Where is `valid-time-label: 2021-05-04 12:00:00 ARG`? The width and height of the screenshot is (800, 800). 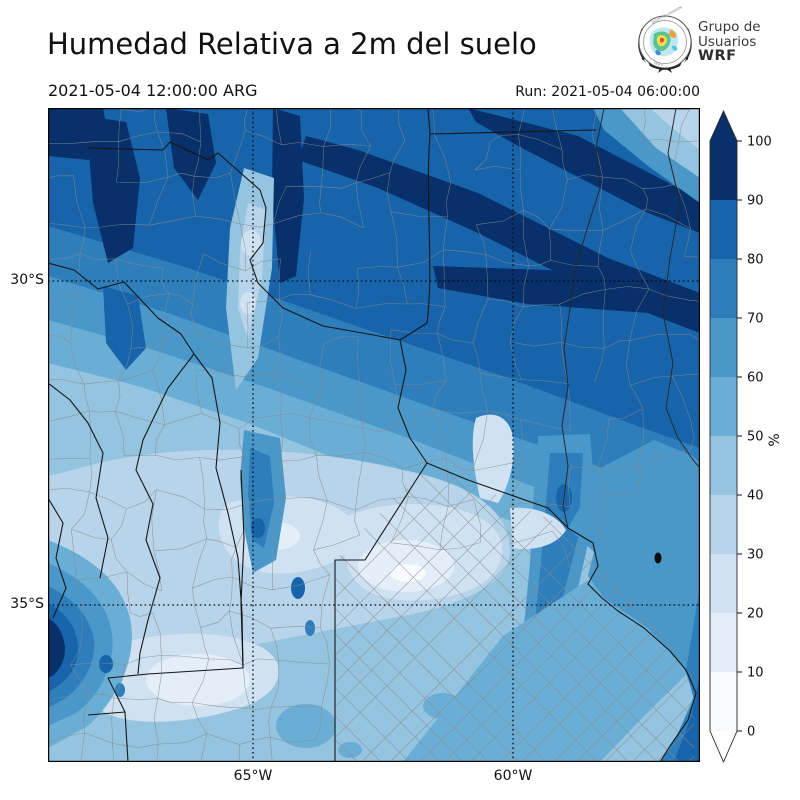 valid-time-label: 2021-05-04 12:00:00 ARG is located at coordinates (153, 90).